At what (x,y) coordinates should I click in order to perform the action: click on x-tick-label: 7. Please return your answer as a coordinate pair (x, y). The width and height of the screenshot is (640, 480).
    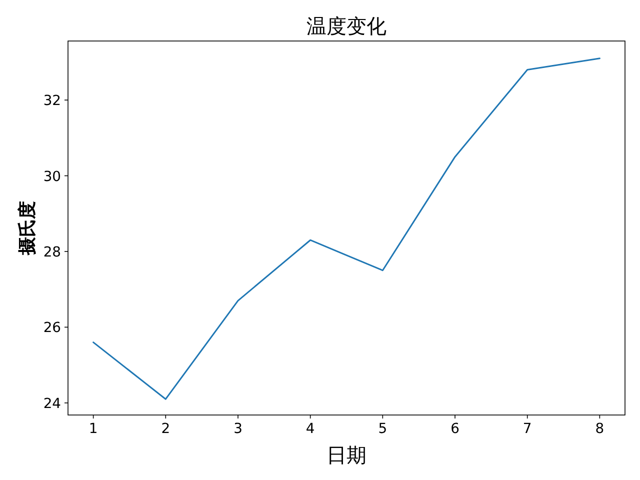
    Looking at the image, I should click on (527, 429).